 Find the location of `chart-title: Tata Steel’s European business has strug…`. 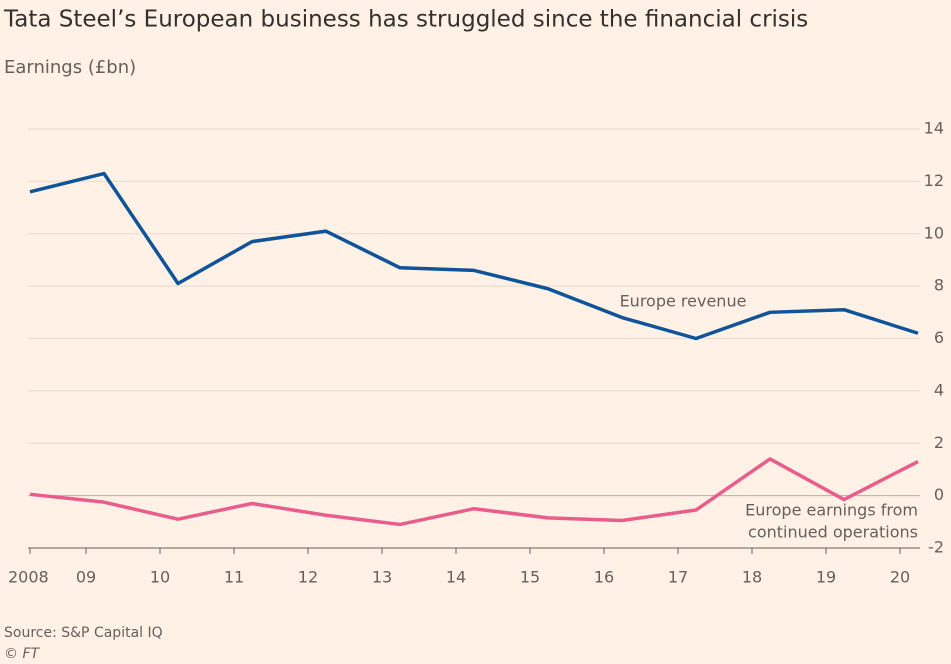

chart-title: Tata Steel’s European business has strug… is located at coordinates (405, 20).